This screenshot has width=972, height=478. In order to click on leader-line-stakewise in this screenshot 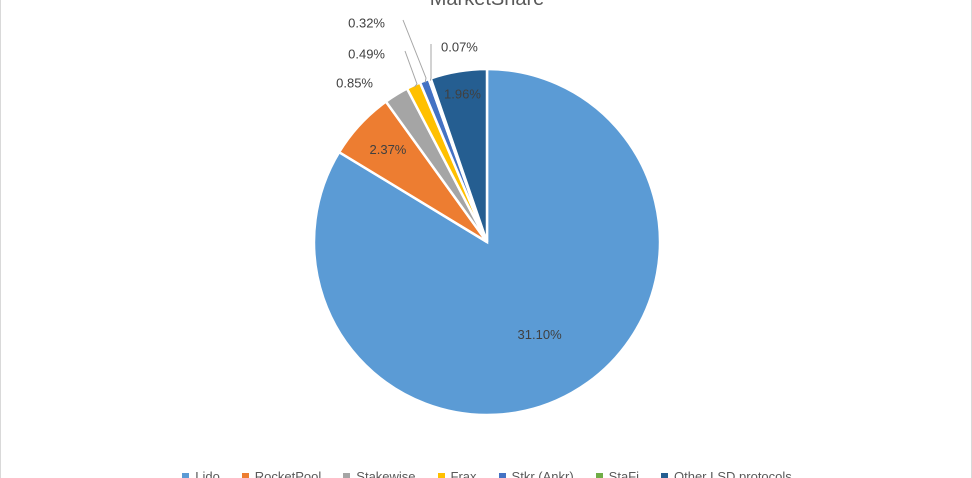, I will do `click(398, 96)`.